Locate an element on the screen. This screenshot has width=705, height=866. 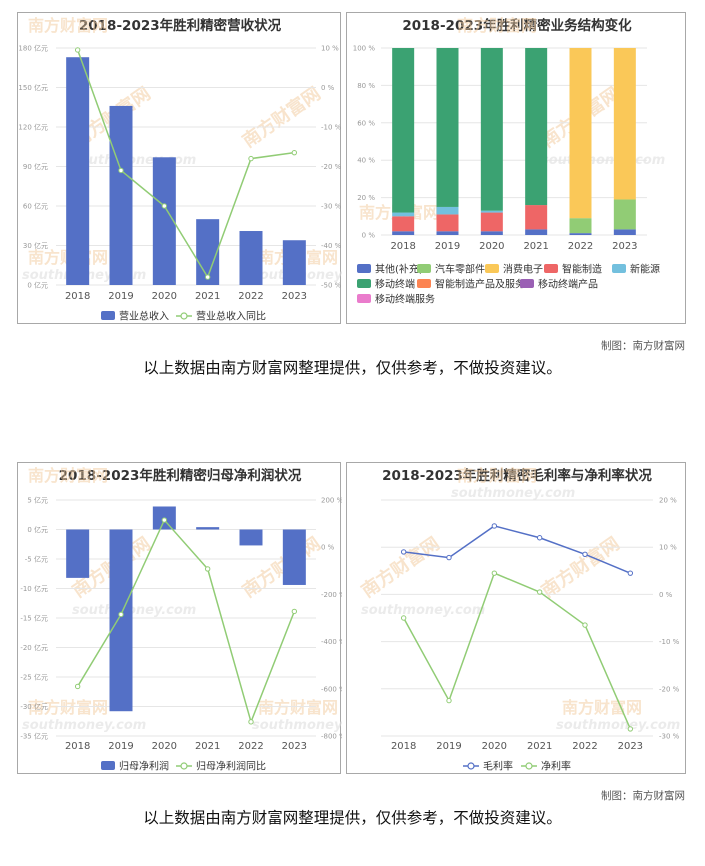
chart-title: 2018-2023年胜利精密毛利率与净利率状况 is located at coordinates (517, 475).